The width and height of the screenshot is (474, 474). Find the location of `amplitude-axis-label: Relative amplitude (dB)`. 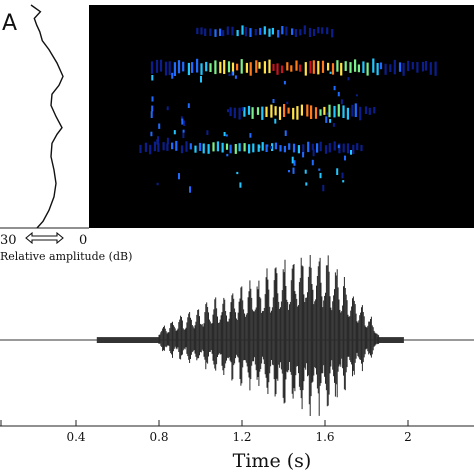

amplitude-axis-label: Relative amplitude (dB) is located at coordinates (66, 256).